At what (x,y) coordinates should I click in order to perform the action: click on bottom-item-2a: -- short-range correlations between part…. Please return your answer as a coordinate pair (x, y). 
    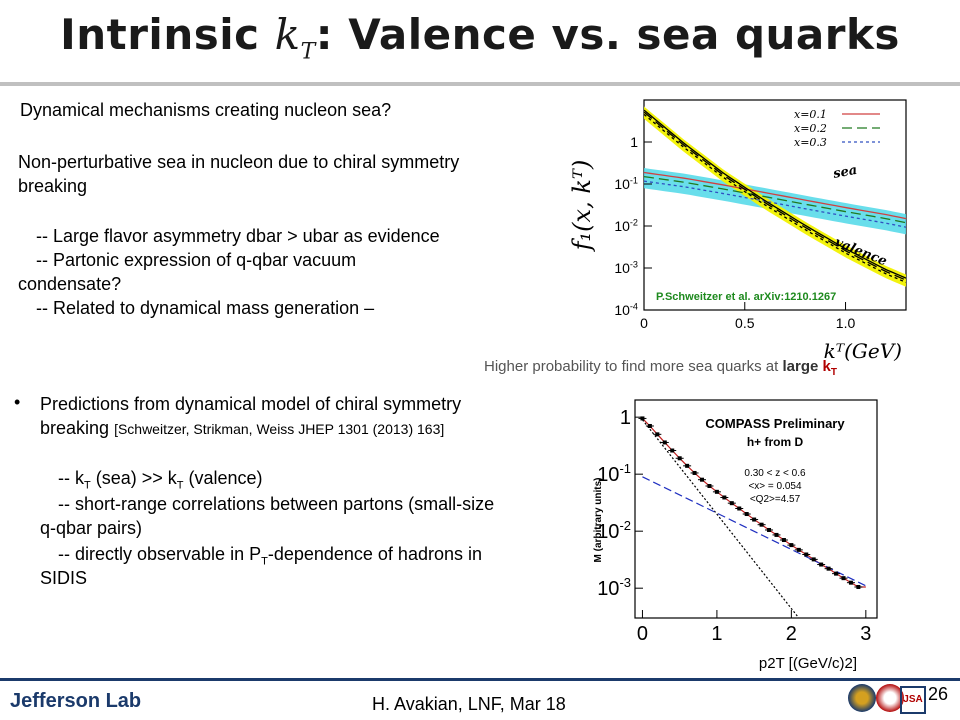
    Looking at the image, I should click on (276, 504).